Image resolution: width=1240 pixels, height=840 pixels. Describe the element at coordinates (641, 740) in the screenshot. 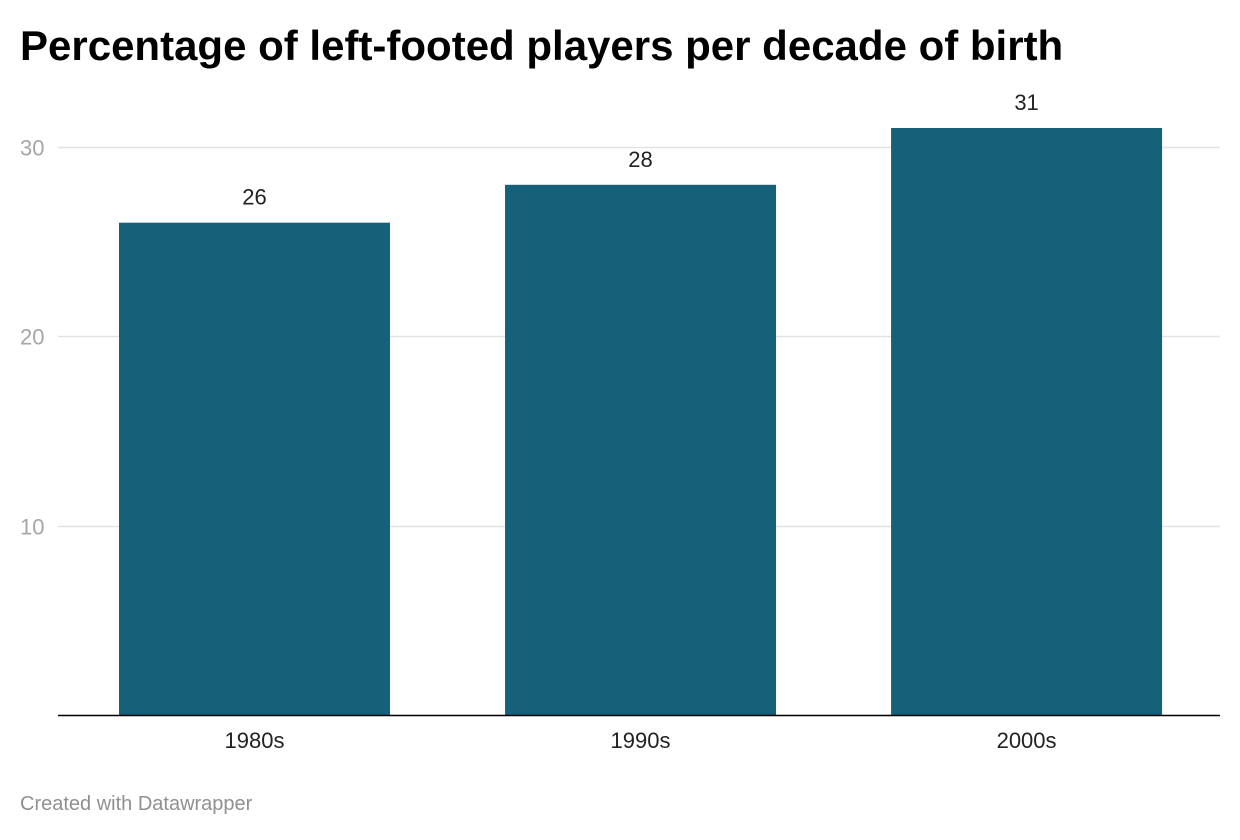

I see `x-tick-label: 1990s` at that location.